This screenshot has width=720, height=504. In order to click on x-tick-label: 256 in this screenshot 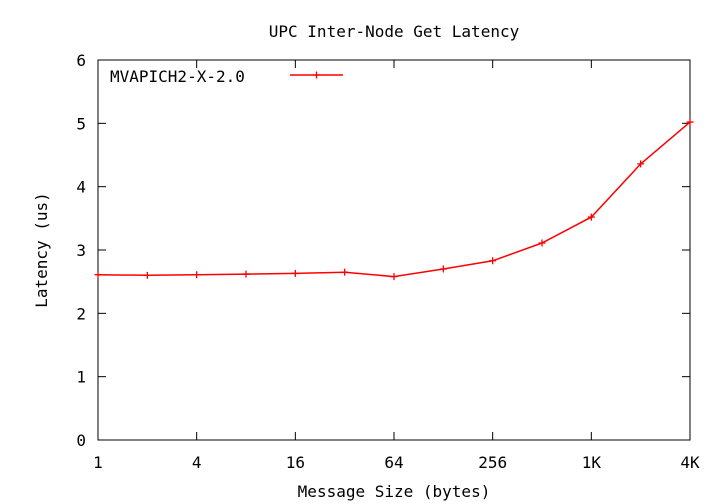, I will do `click(492, 462)`.